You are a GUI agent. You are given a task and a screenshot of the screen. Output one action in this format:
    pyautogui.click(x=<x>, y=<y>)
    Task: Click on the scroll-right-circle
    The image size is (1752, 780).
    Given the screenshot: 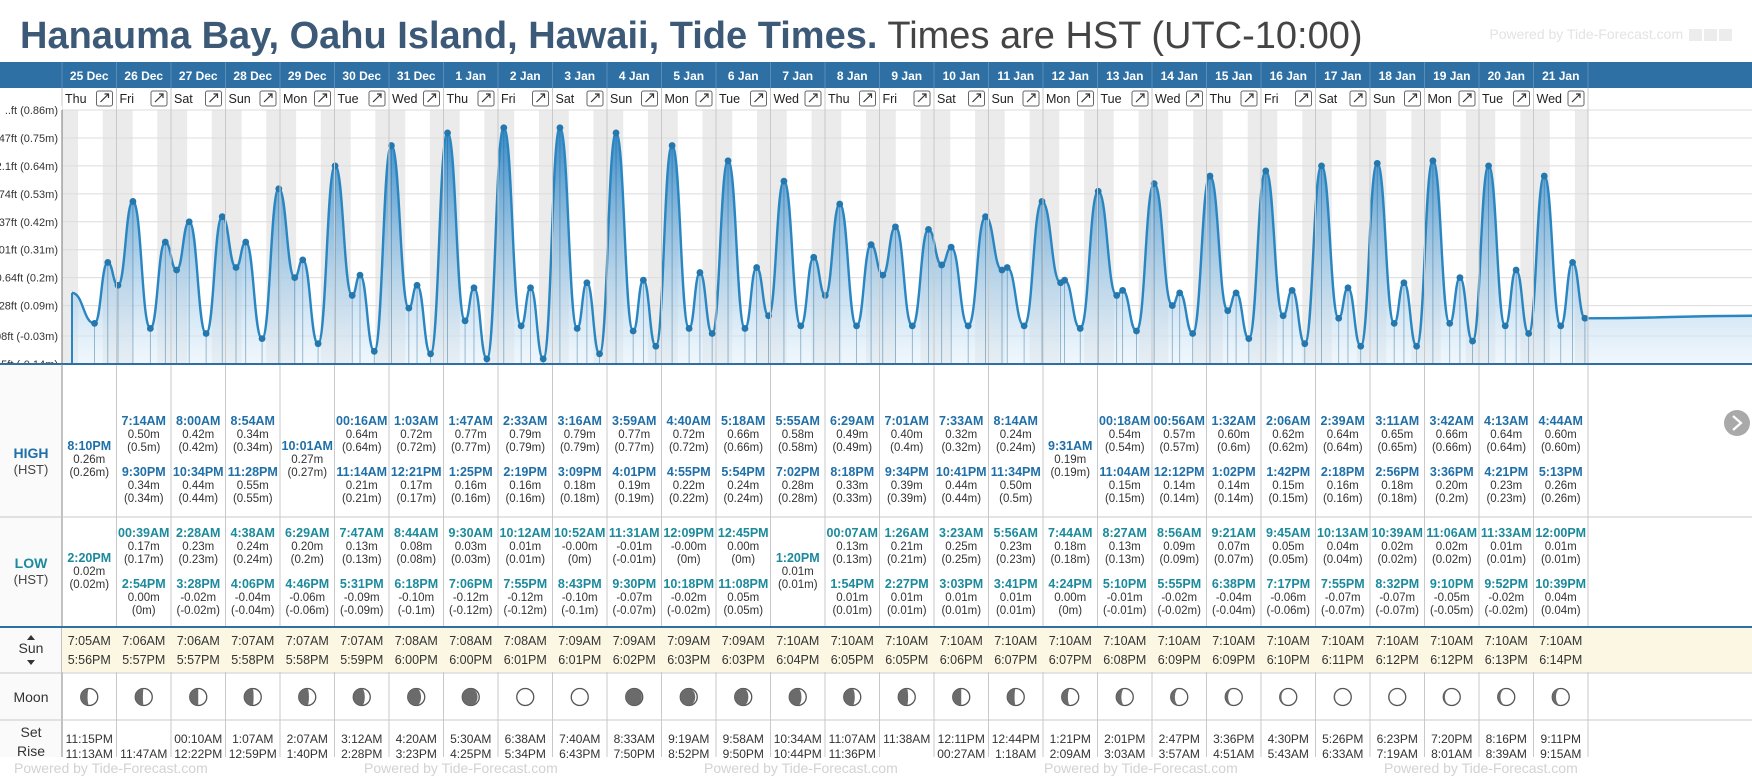 What is the action you would take?
    pyautogui.click(x=1737, y=423)
    